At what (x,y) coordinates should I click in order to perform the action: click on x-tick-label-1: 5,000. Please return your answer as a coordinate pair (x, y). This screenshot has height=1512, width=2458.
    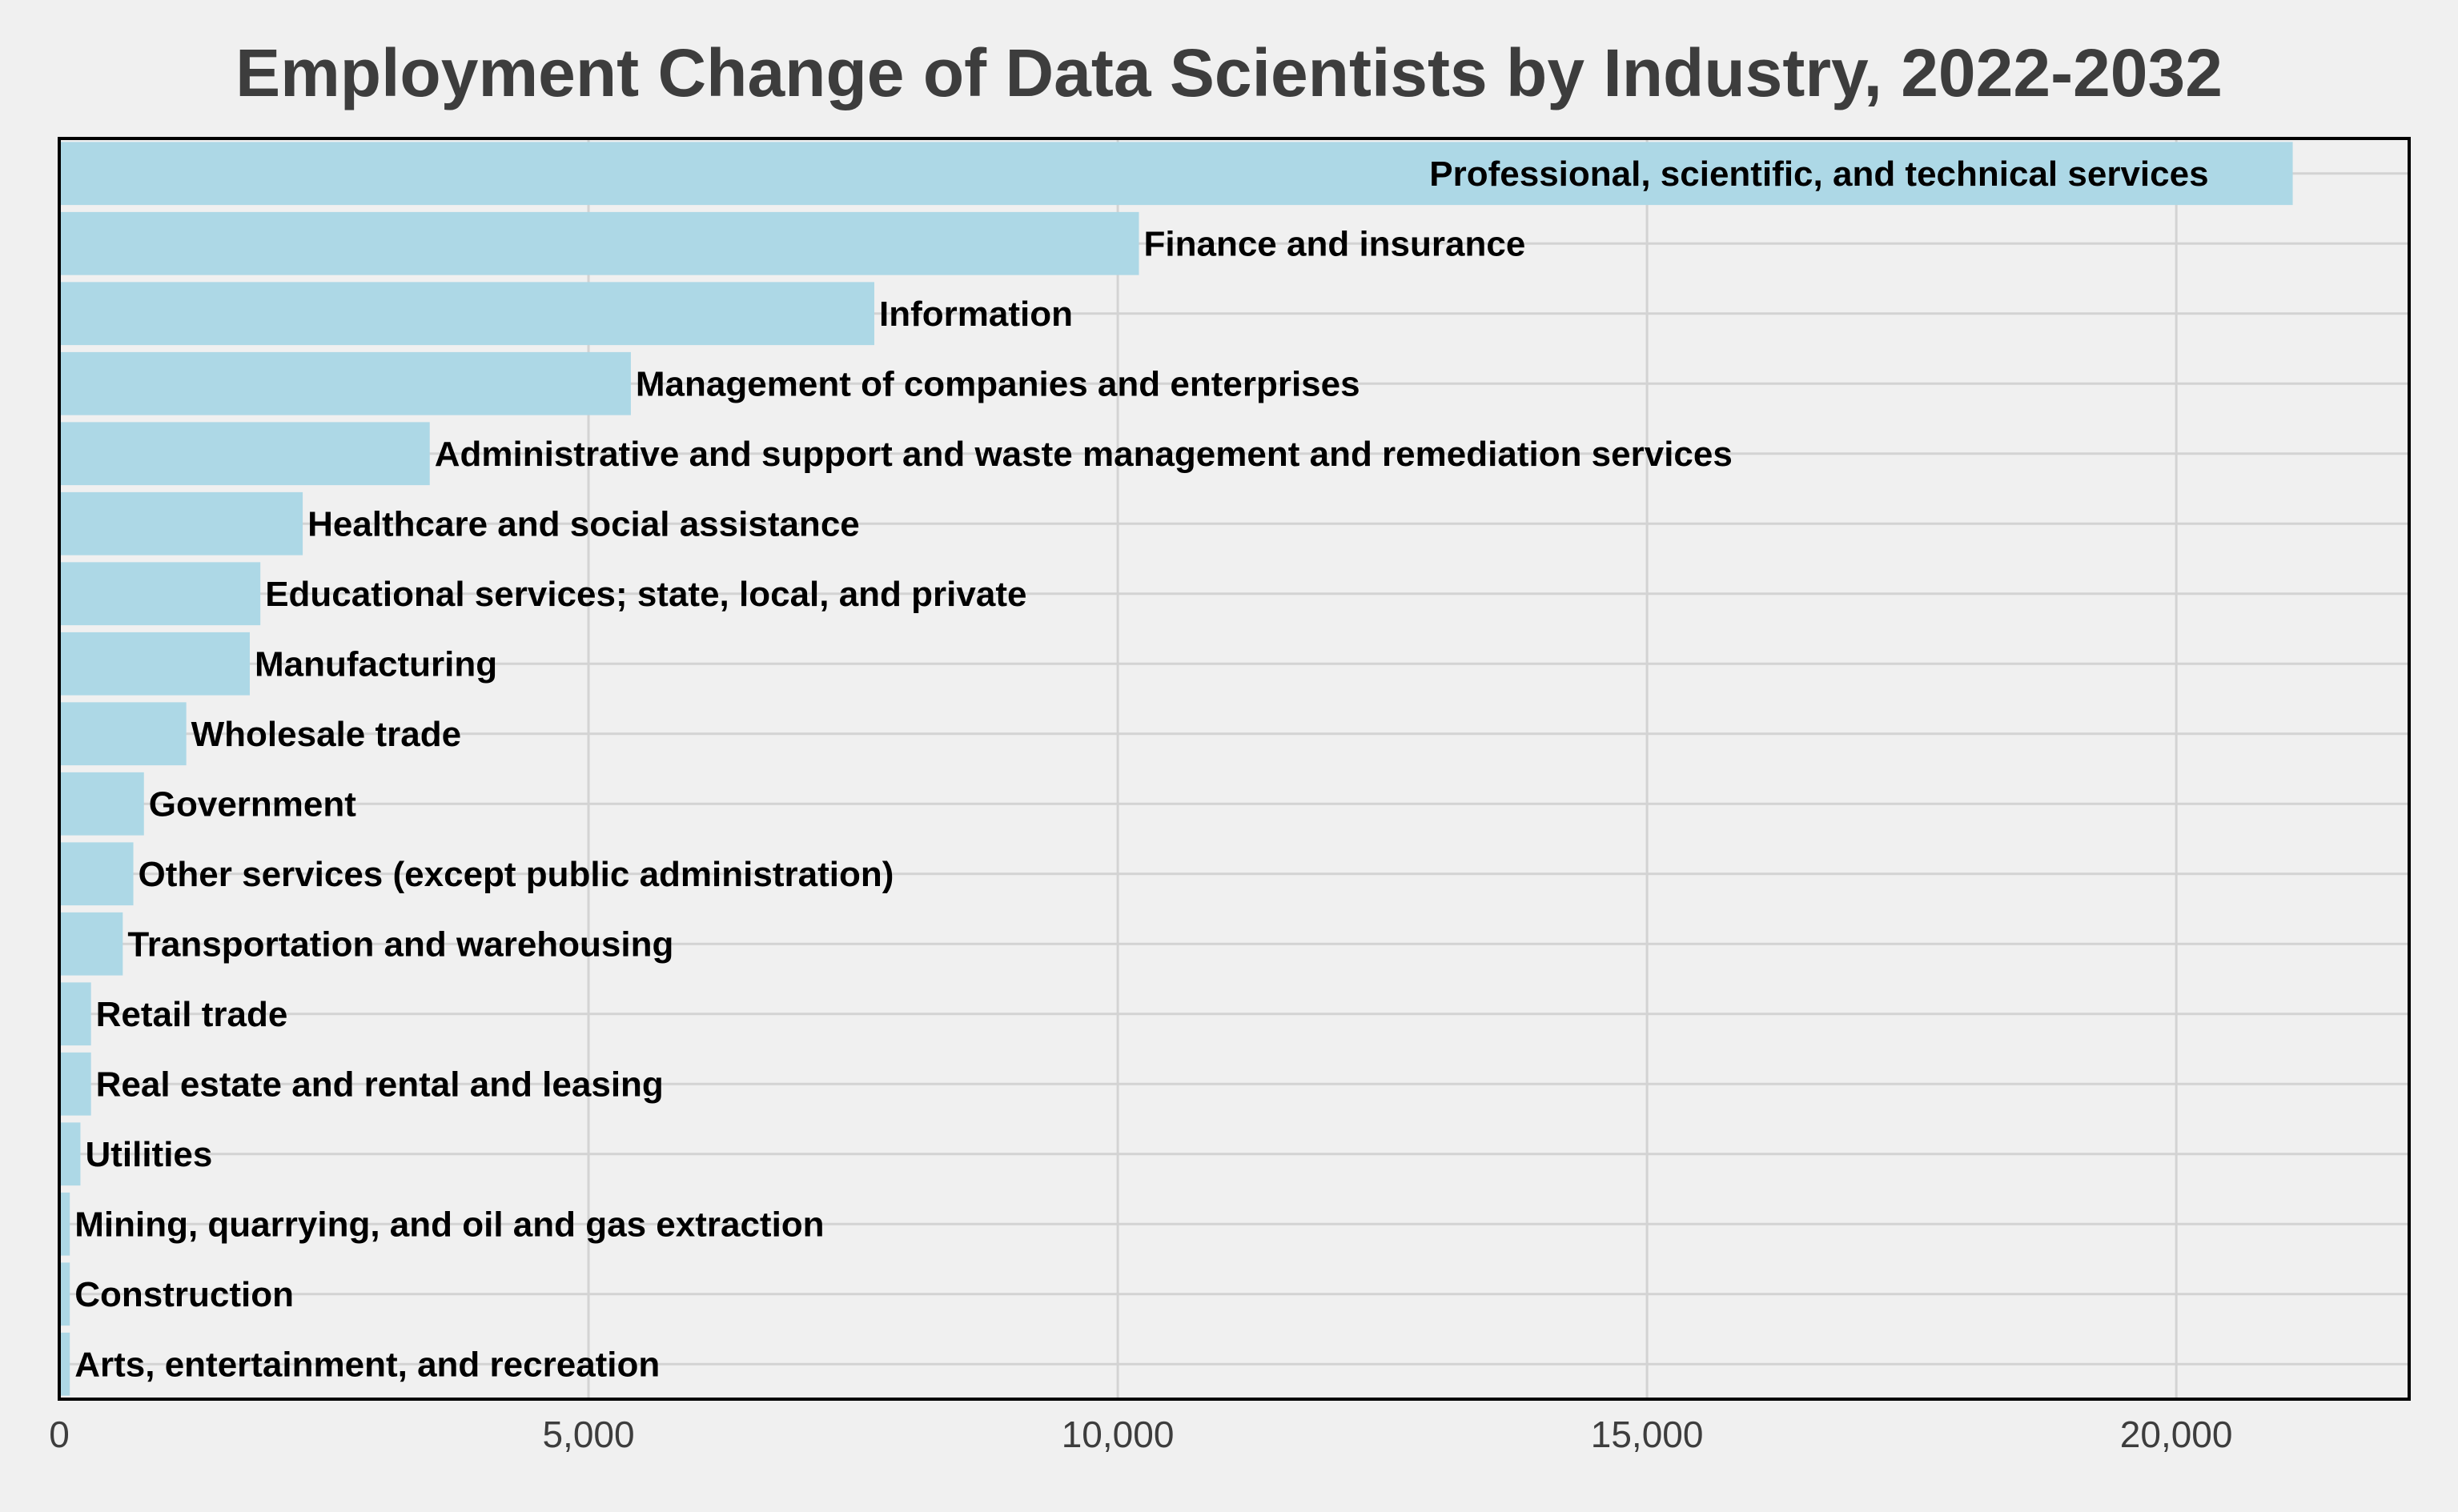
    Looking at the image, I should click on (588, 1435).